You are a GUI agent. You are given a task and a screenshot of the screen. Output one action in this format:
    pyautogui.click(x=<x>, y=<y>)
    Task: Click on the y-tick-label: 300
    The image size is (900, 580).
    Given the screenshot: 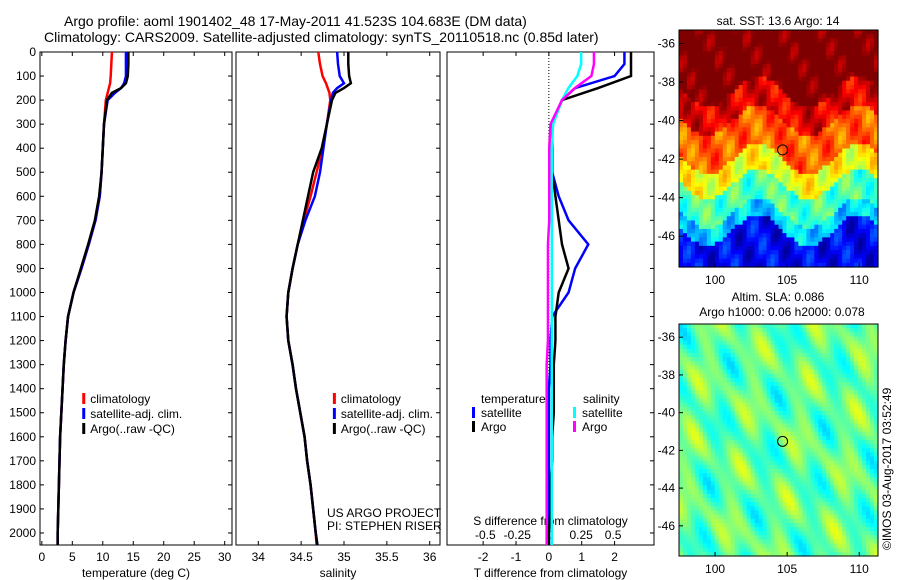 What is the action you would take?
    pyautogui.click(x=26, y=124)
    